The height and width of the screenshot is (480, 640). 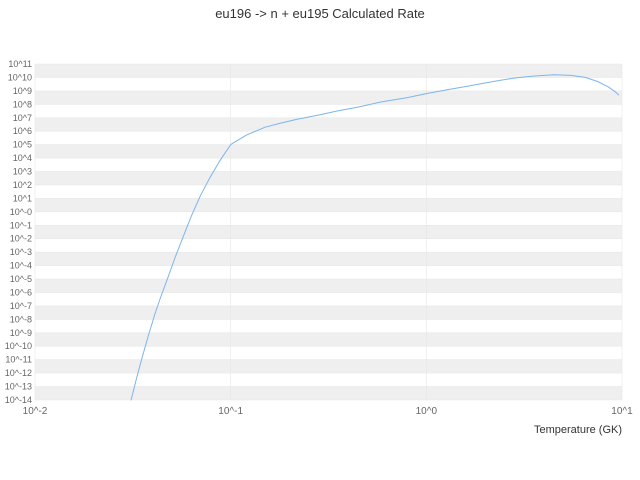 What do you see at coordinates (18, 360) in the screenshot?
I see `y-tick-label: 10^-11` at bounding box center [18, 360].